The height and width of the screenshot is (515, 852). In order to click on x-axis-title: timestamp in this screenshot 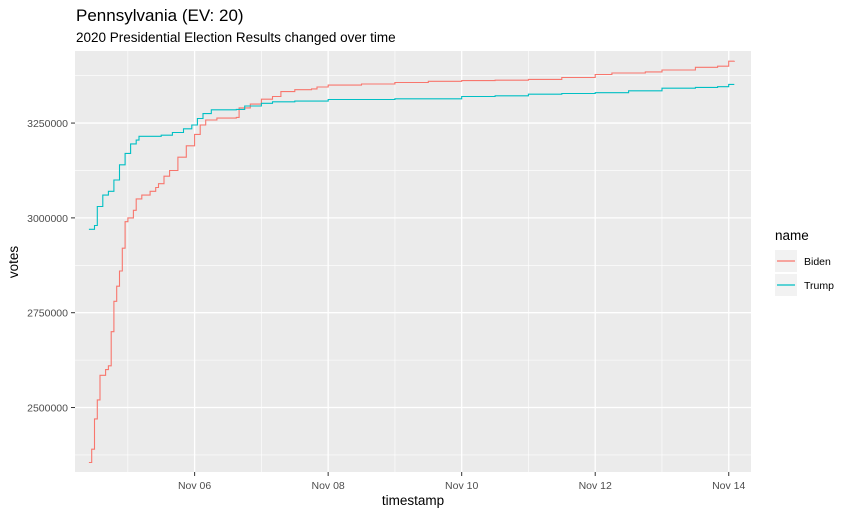, I will do `click(413, 500)`.